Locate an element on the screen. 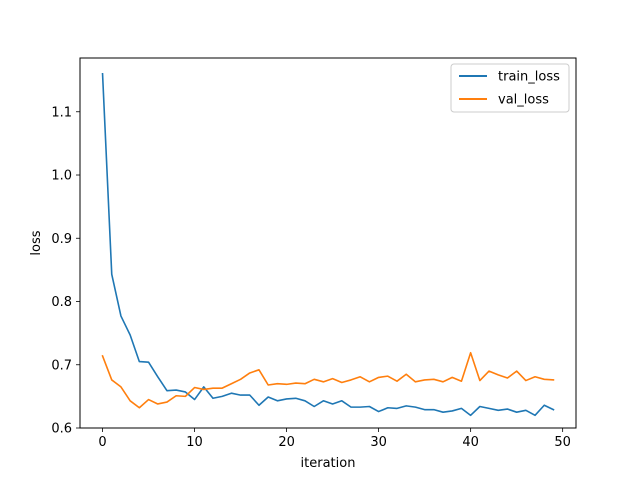 The image size is (640, 480). y-tick-label: 0.6 is located at coordinates (61, 429).